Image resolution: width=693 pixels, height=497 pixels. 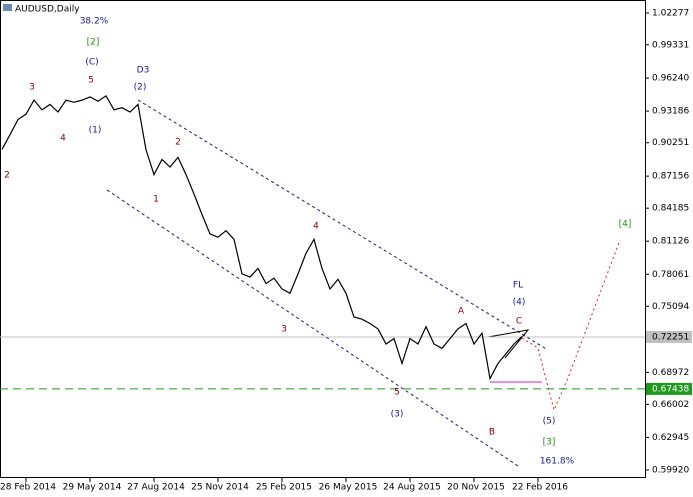 What do you see at coordinates (670, 177) in the screenshot?
I see `y-tick-label: 0.87156` at bounding box center [670, 177].